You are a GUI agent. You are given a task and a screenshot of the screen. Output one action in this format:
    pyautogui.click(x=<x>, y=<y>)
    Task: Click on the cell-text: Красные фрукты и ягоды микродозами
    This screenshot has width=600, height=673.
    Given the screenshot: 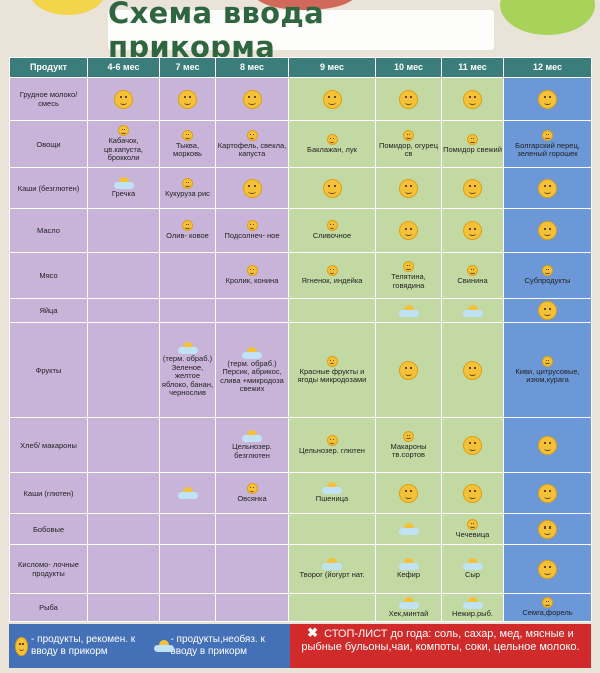 What is the action you would take?
    pyautogui.click(x=332, y=375)
    